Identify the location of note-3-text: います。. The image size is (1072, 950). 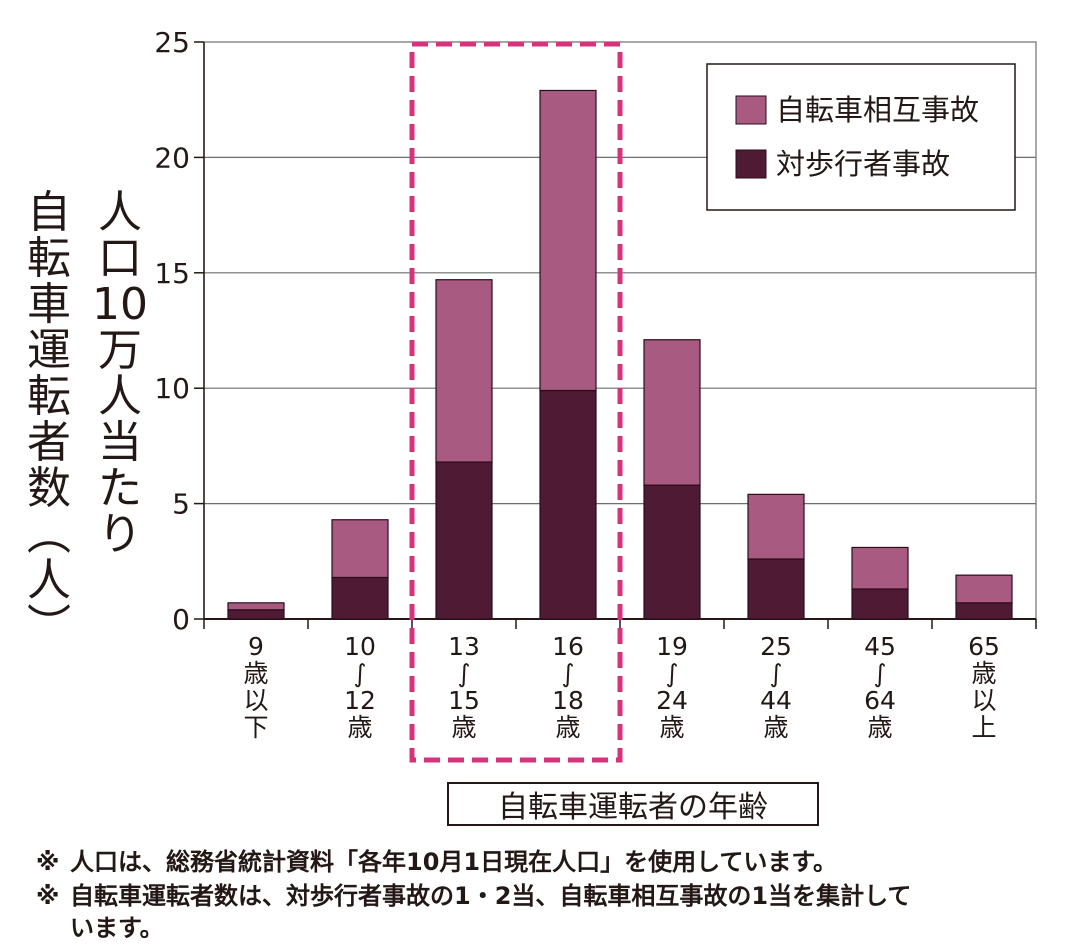
(117, 928).